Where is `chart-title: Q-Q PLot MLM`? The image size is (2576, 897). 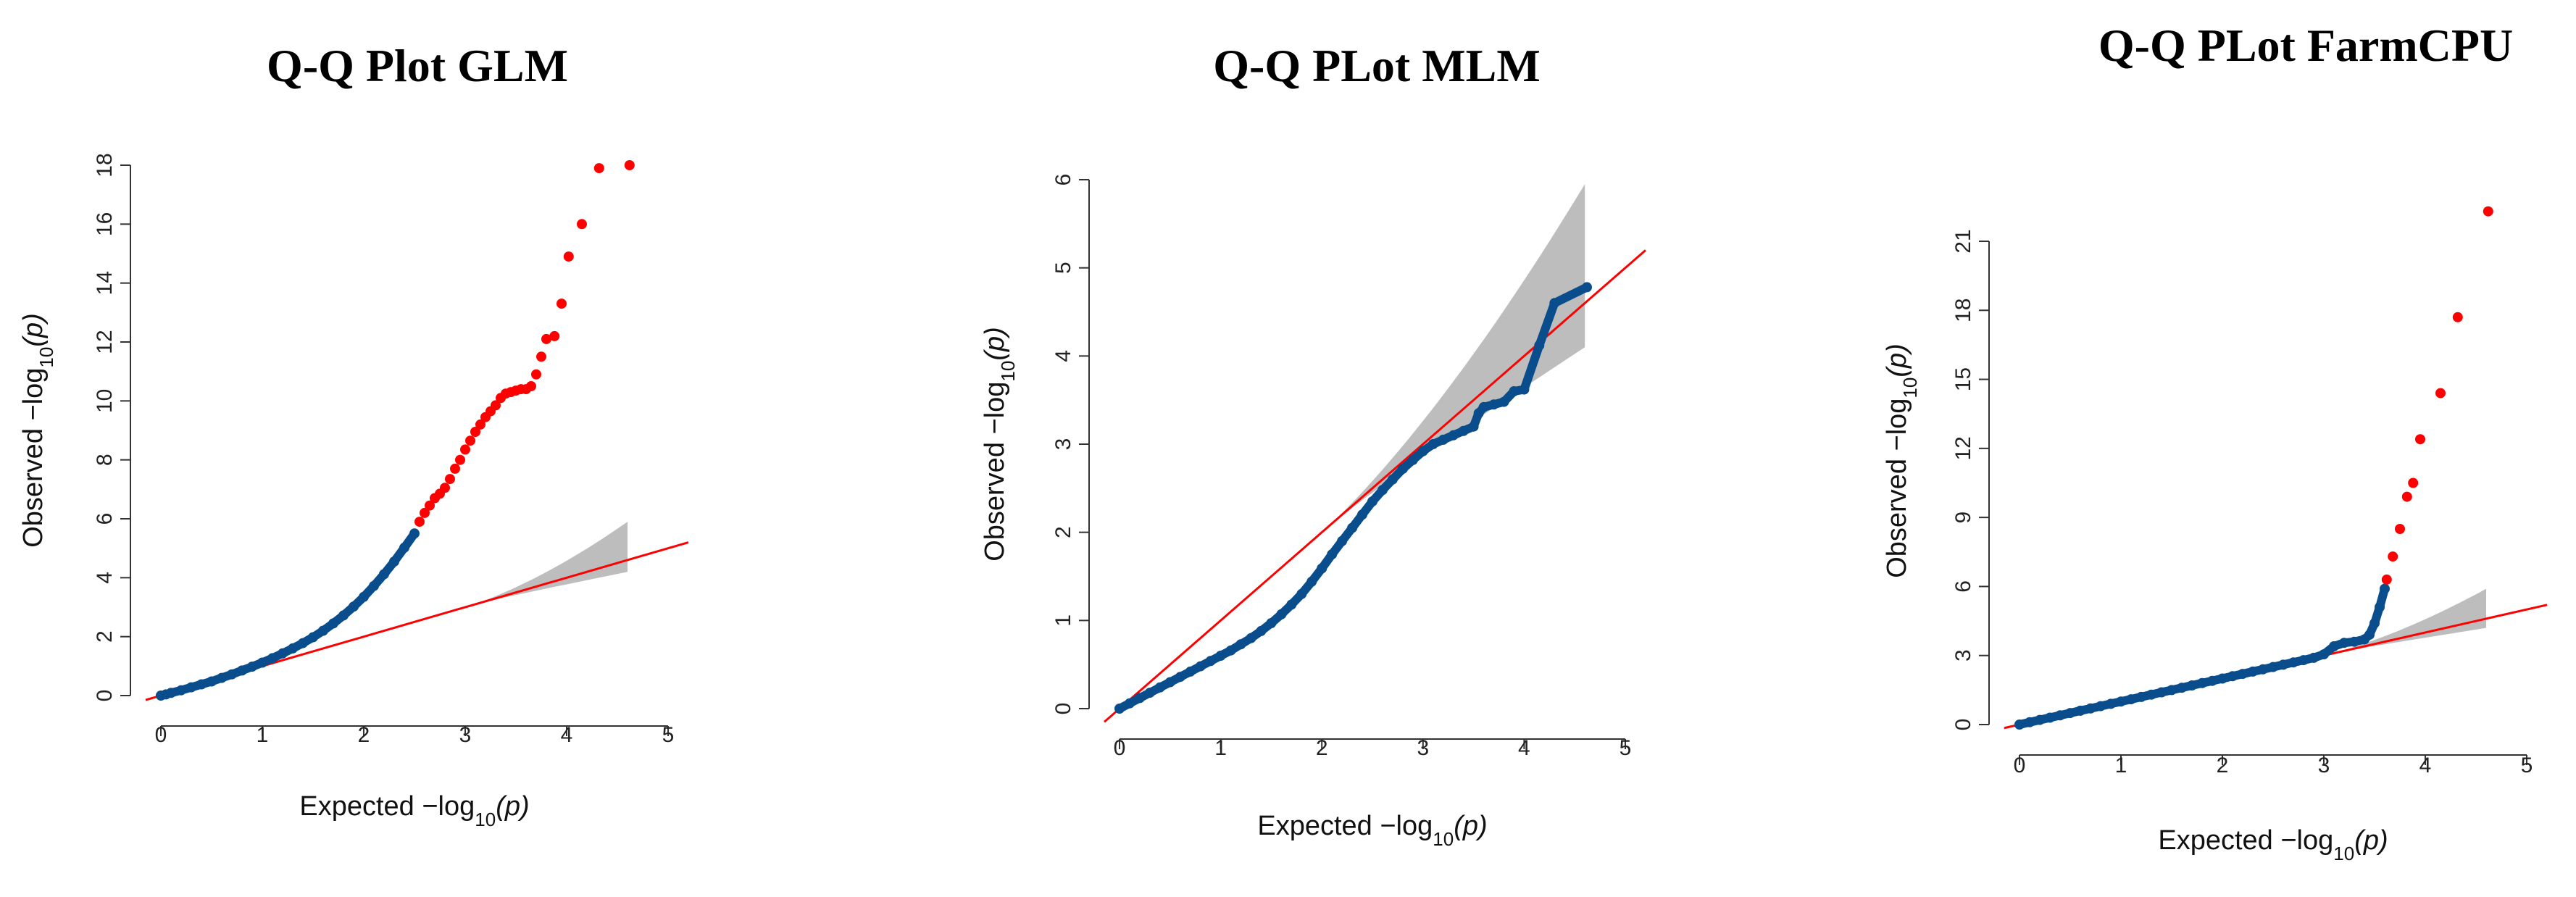 chart-title: Q-Q PLot MLM is located at coordinates (1376, 65).